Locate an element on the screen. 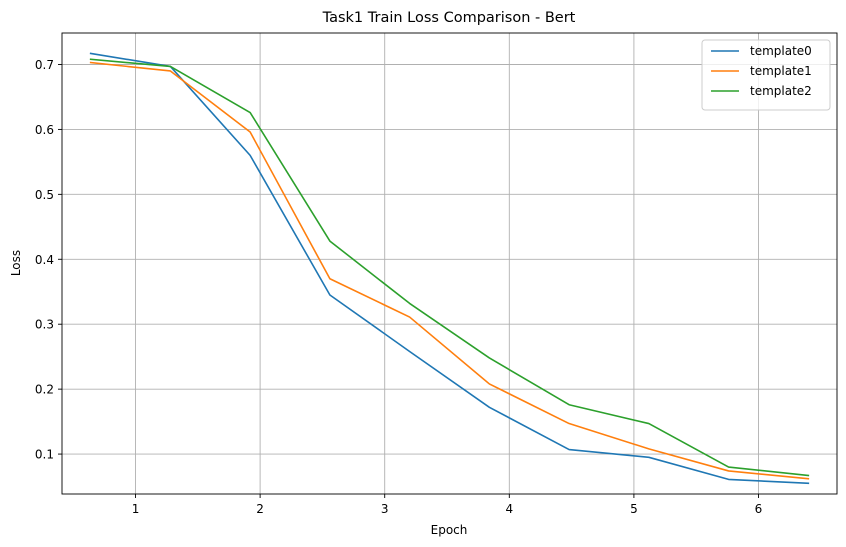  y-tick-label: 0.2 is located at coordinates (44, 390).